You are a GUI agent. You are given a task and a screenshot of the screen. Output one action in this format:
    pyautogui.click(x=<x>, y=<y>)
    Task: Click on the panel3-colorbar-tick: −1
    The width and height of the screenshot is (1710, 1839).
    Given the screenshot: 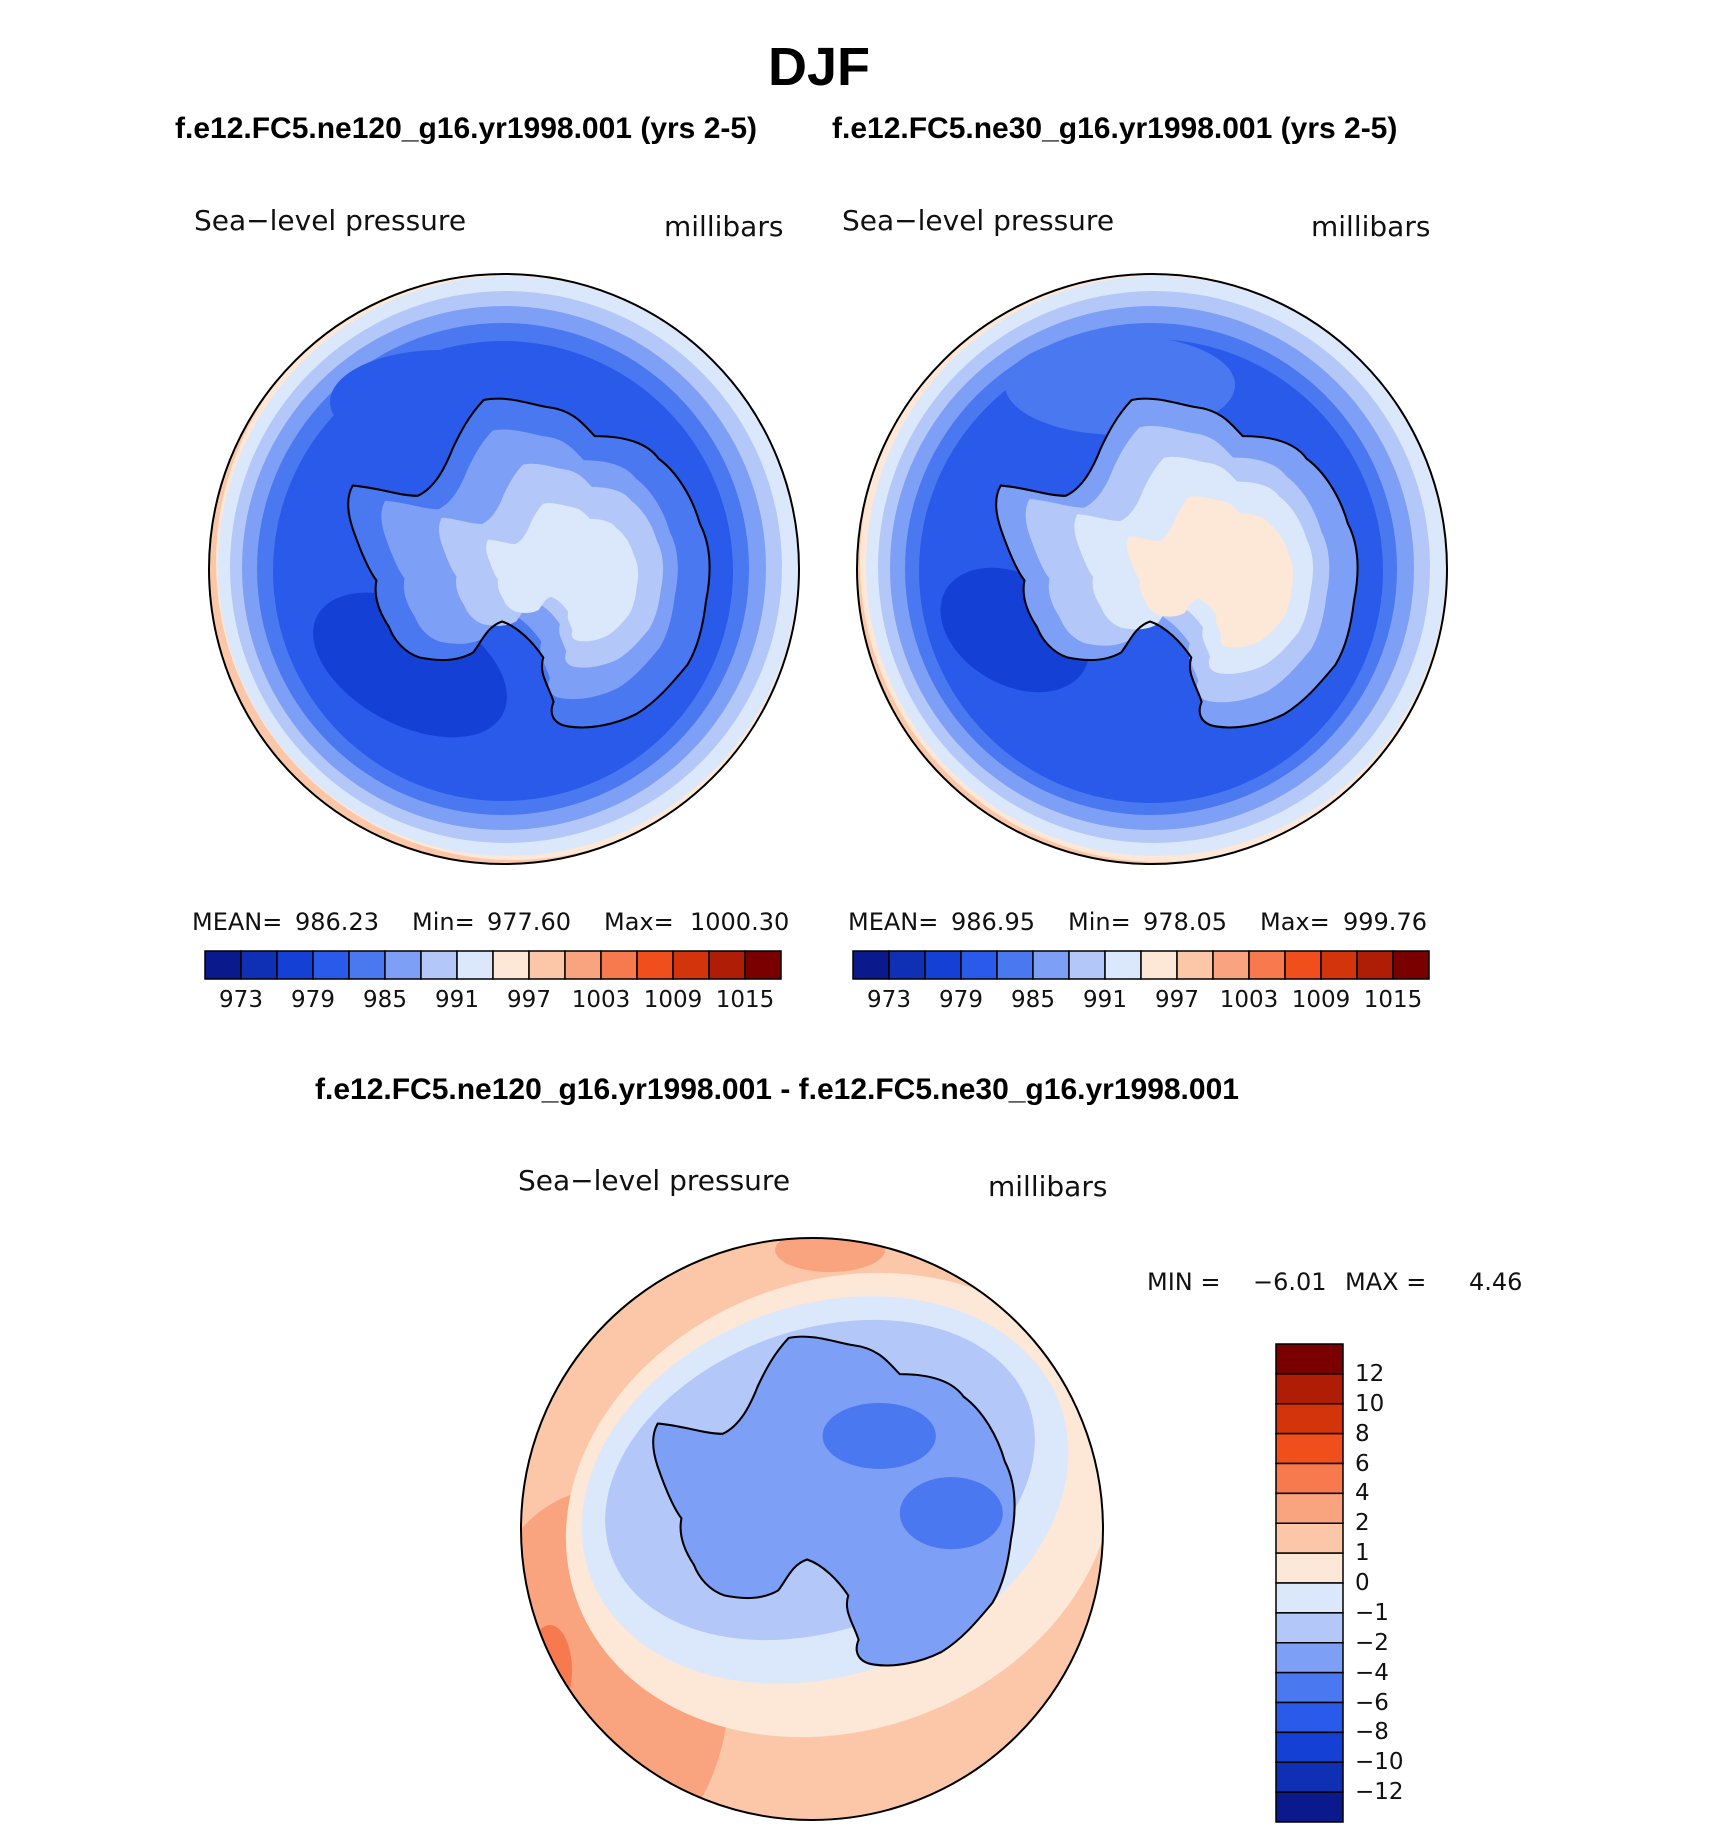 What is the action you would take?
    pyautogui.click(x=1372, y=1612)
    